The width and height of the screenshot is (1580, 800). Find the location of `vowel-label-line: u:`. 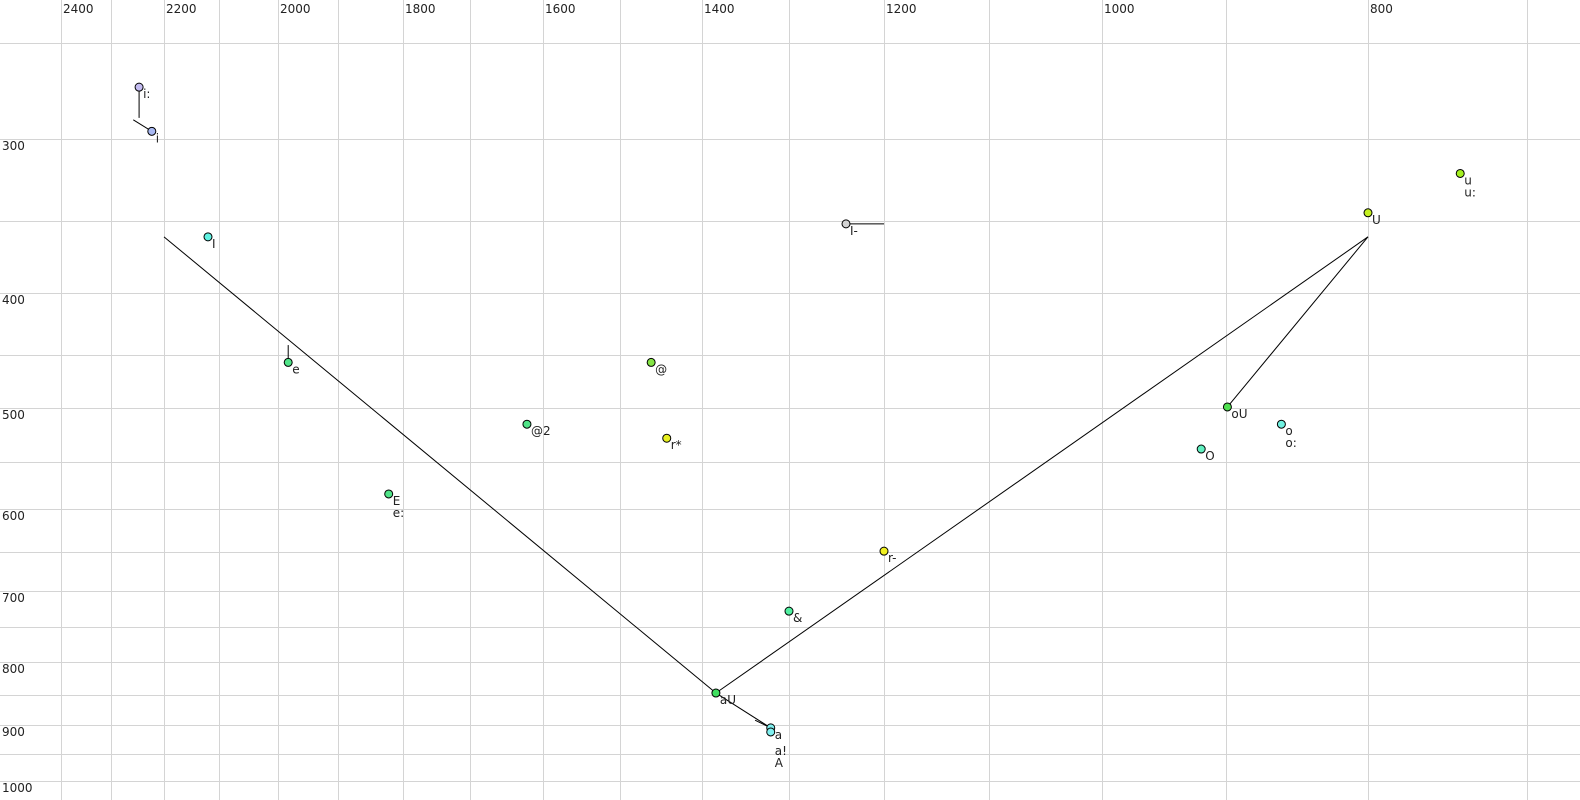

vowel-label-line: u: is located at coordinates (1470, 192).